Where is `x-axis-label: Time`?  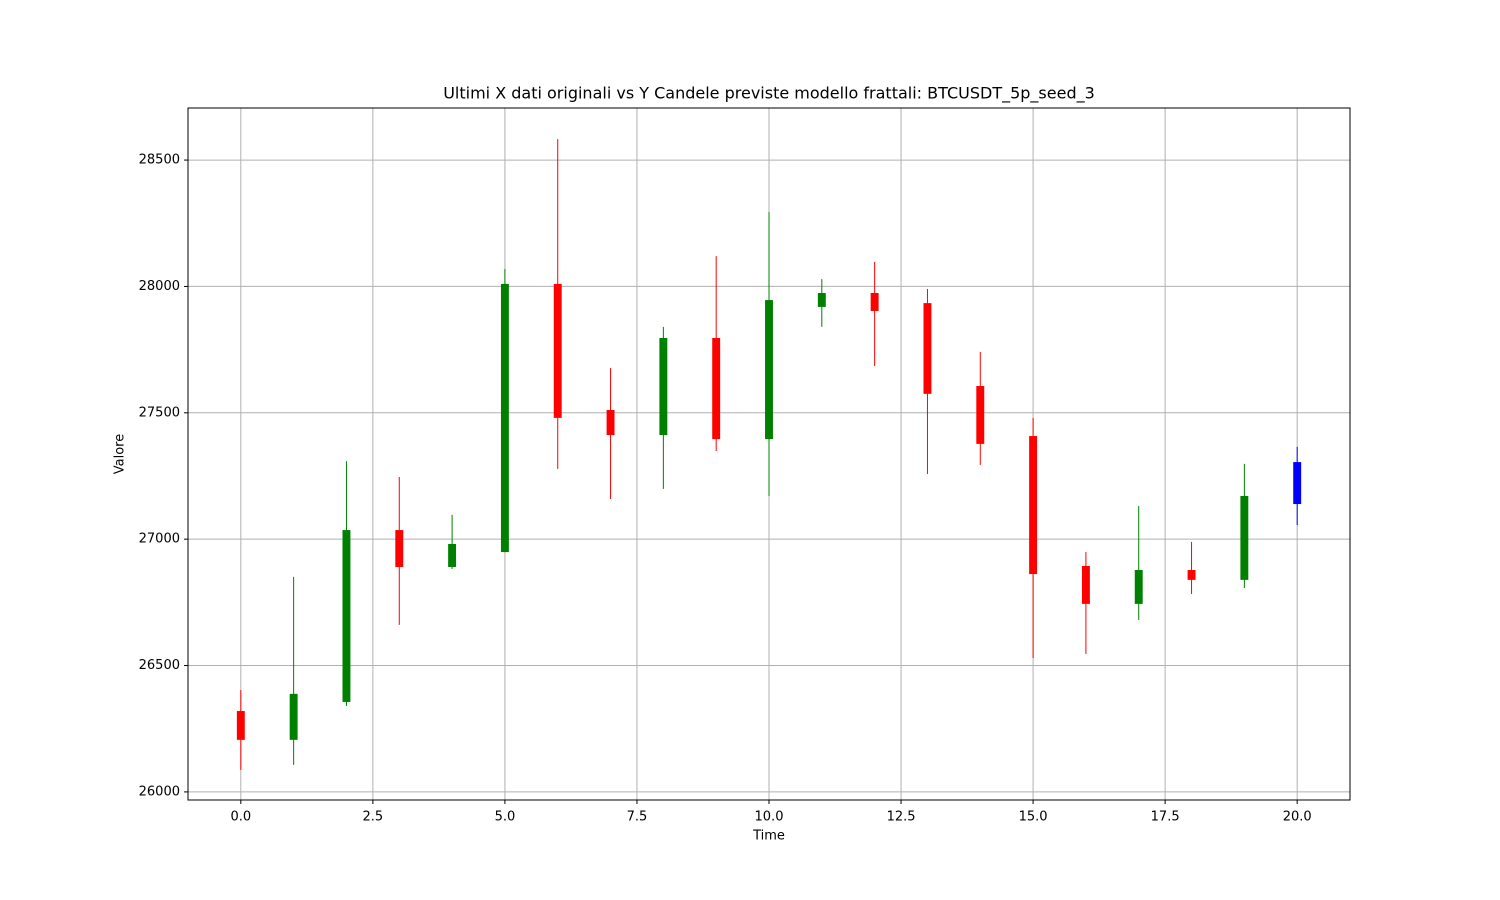
x-axis-label: Time is located at coordinates (768, 836).